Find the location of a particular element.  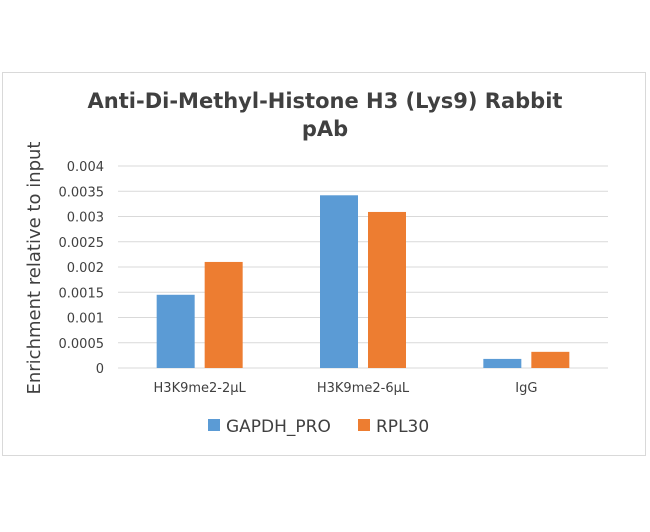

x-tick-label: H3K9me2-2µL is located at coordinates (200, 388).